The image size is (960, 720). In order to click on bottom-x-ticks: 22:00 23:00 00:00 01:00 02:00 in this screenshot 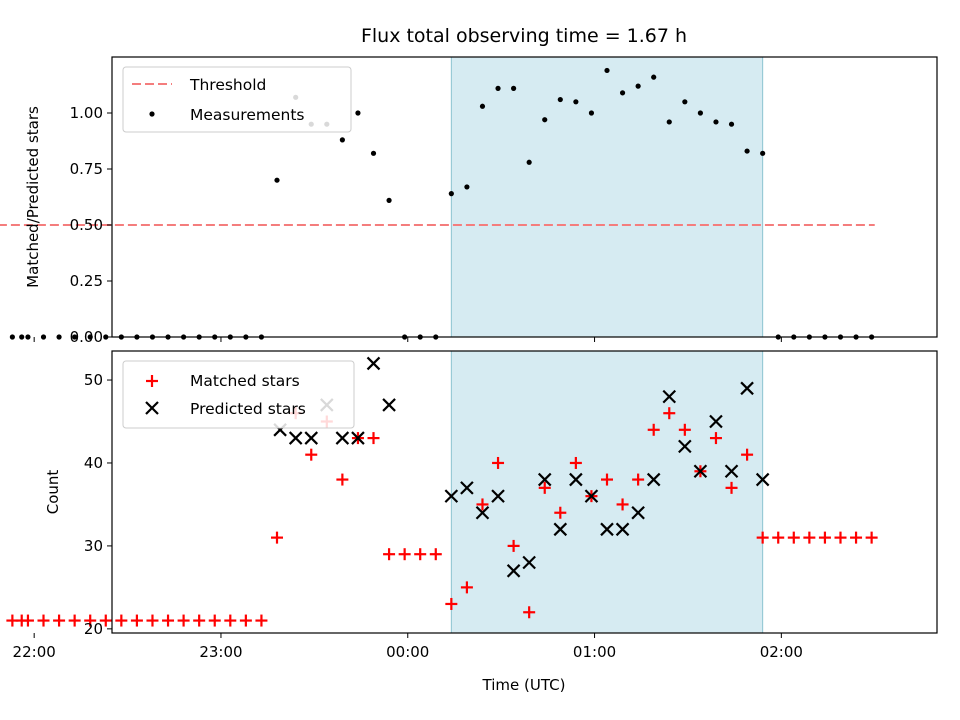, I will do `click(408, 647)`.